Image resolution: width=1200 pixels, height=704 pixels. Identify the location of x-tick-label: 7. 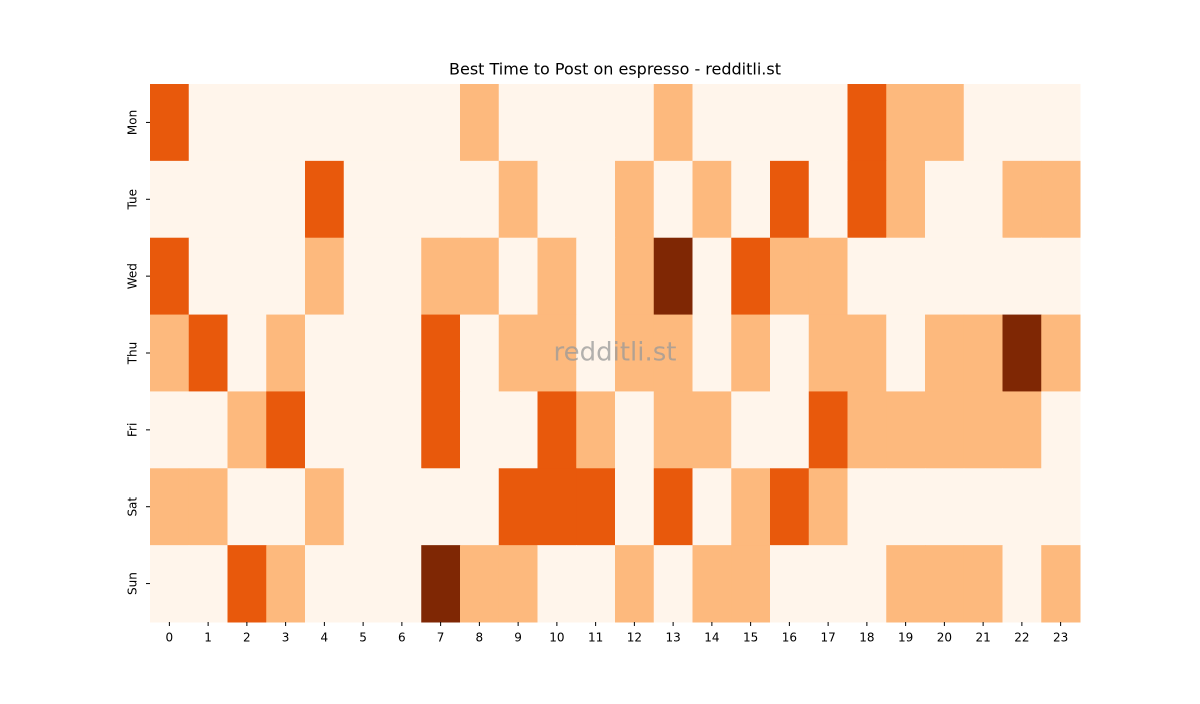
(441, 638).